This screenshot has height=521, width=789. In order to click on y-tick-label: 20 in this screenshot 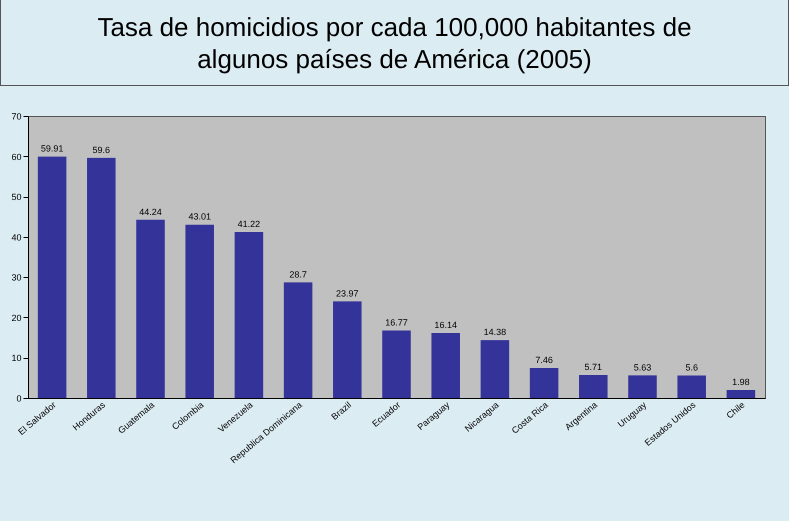, I will do `click(16, 317)`.